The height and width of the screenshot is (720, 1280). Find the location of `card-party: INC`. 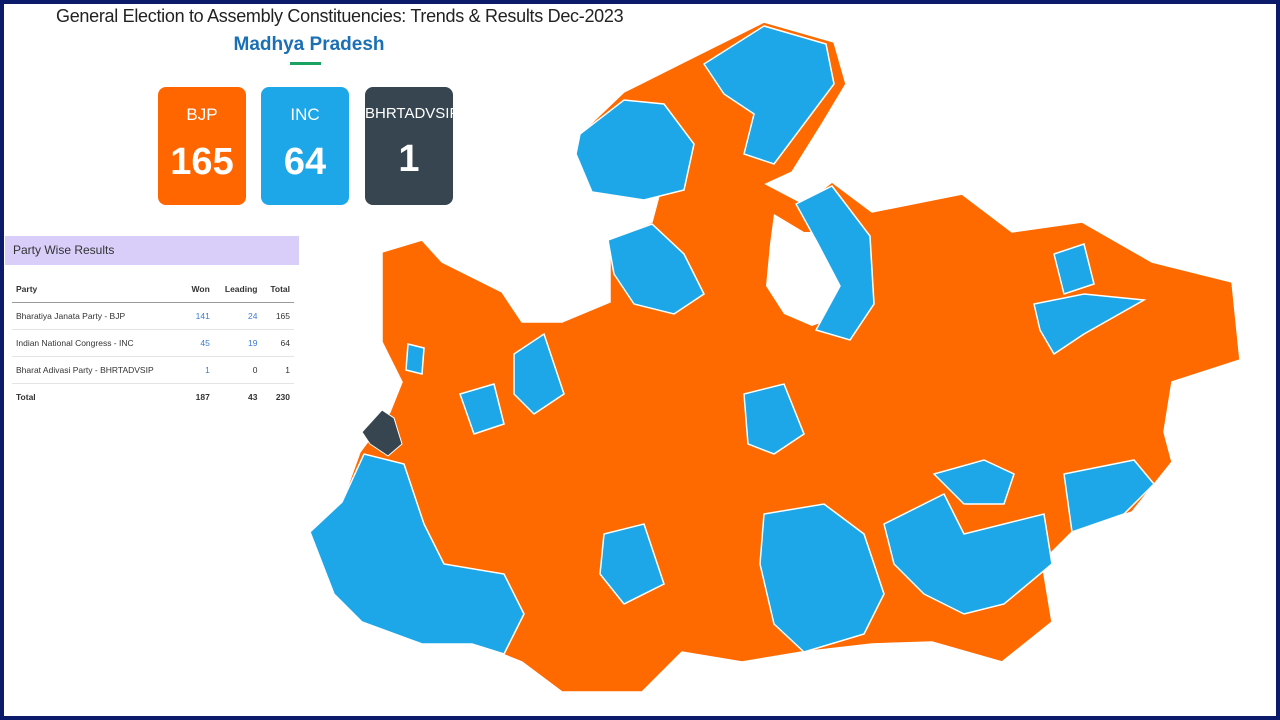

card-party: INC is located at coordinates (305, 114).